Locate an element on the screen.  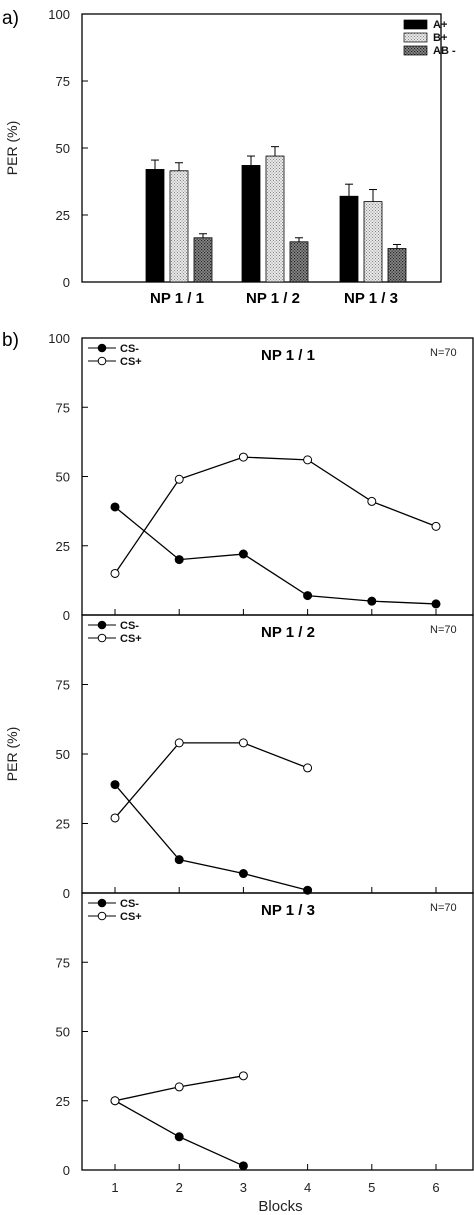
x-tick-label: 6 is located at coordinates (435, 1187).